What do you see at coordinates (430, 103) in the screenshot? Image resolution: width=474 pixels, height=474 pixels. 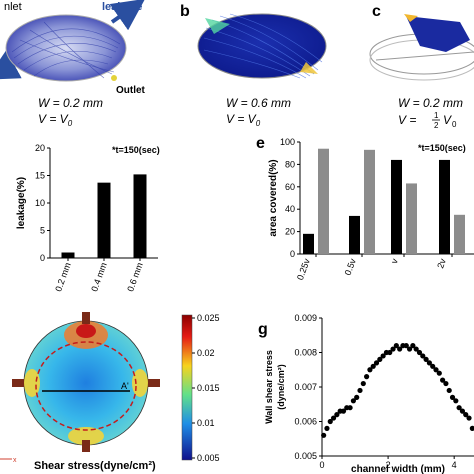 I see `panel-c-w: W = 0.2 mm` at bounding box center [430, 103].